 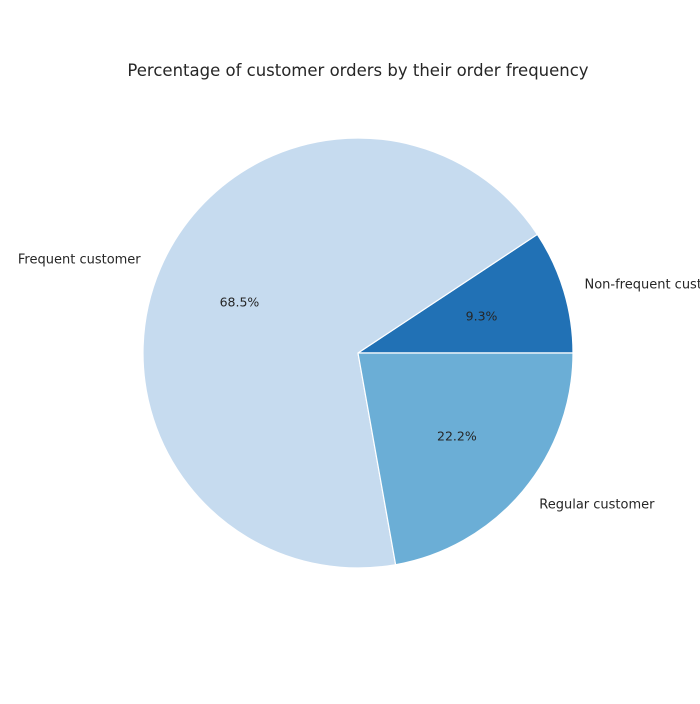 I want to click on pct-label-non-frequent-customer: 9.3%, so click(x=482, y=315).